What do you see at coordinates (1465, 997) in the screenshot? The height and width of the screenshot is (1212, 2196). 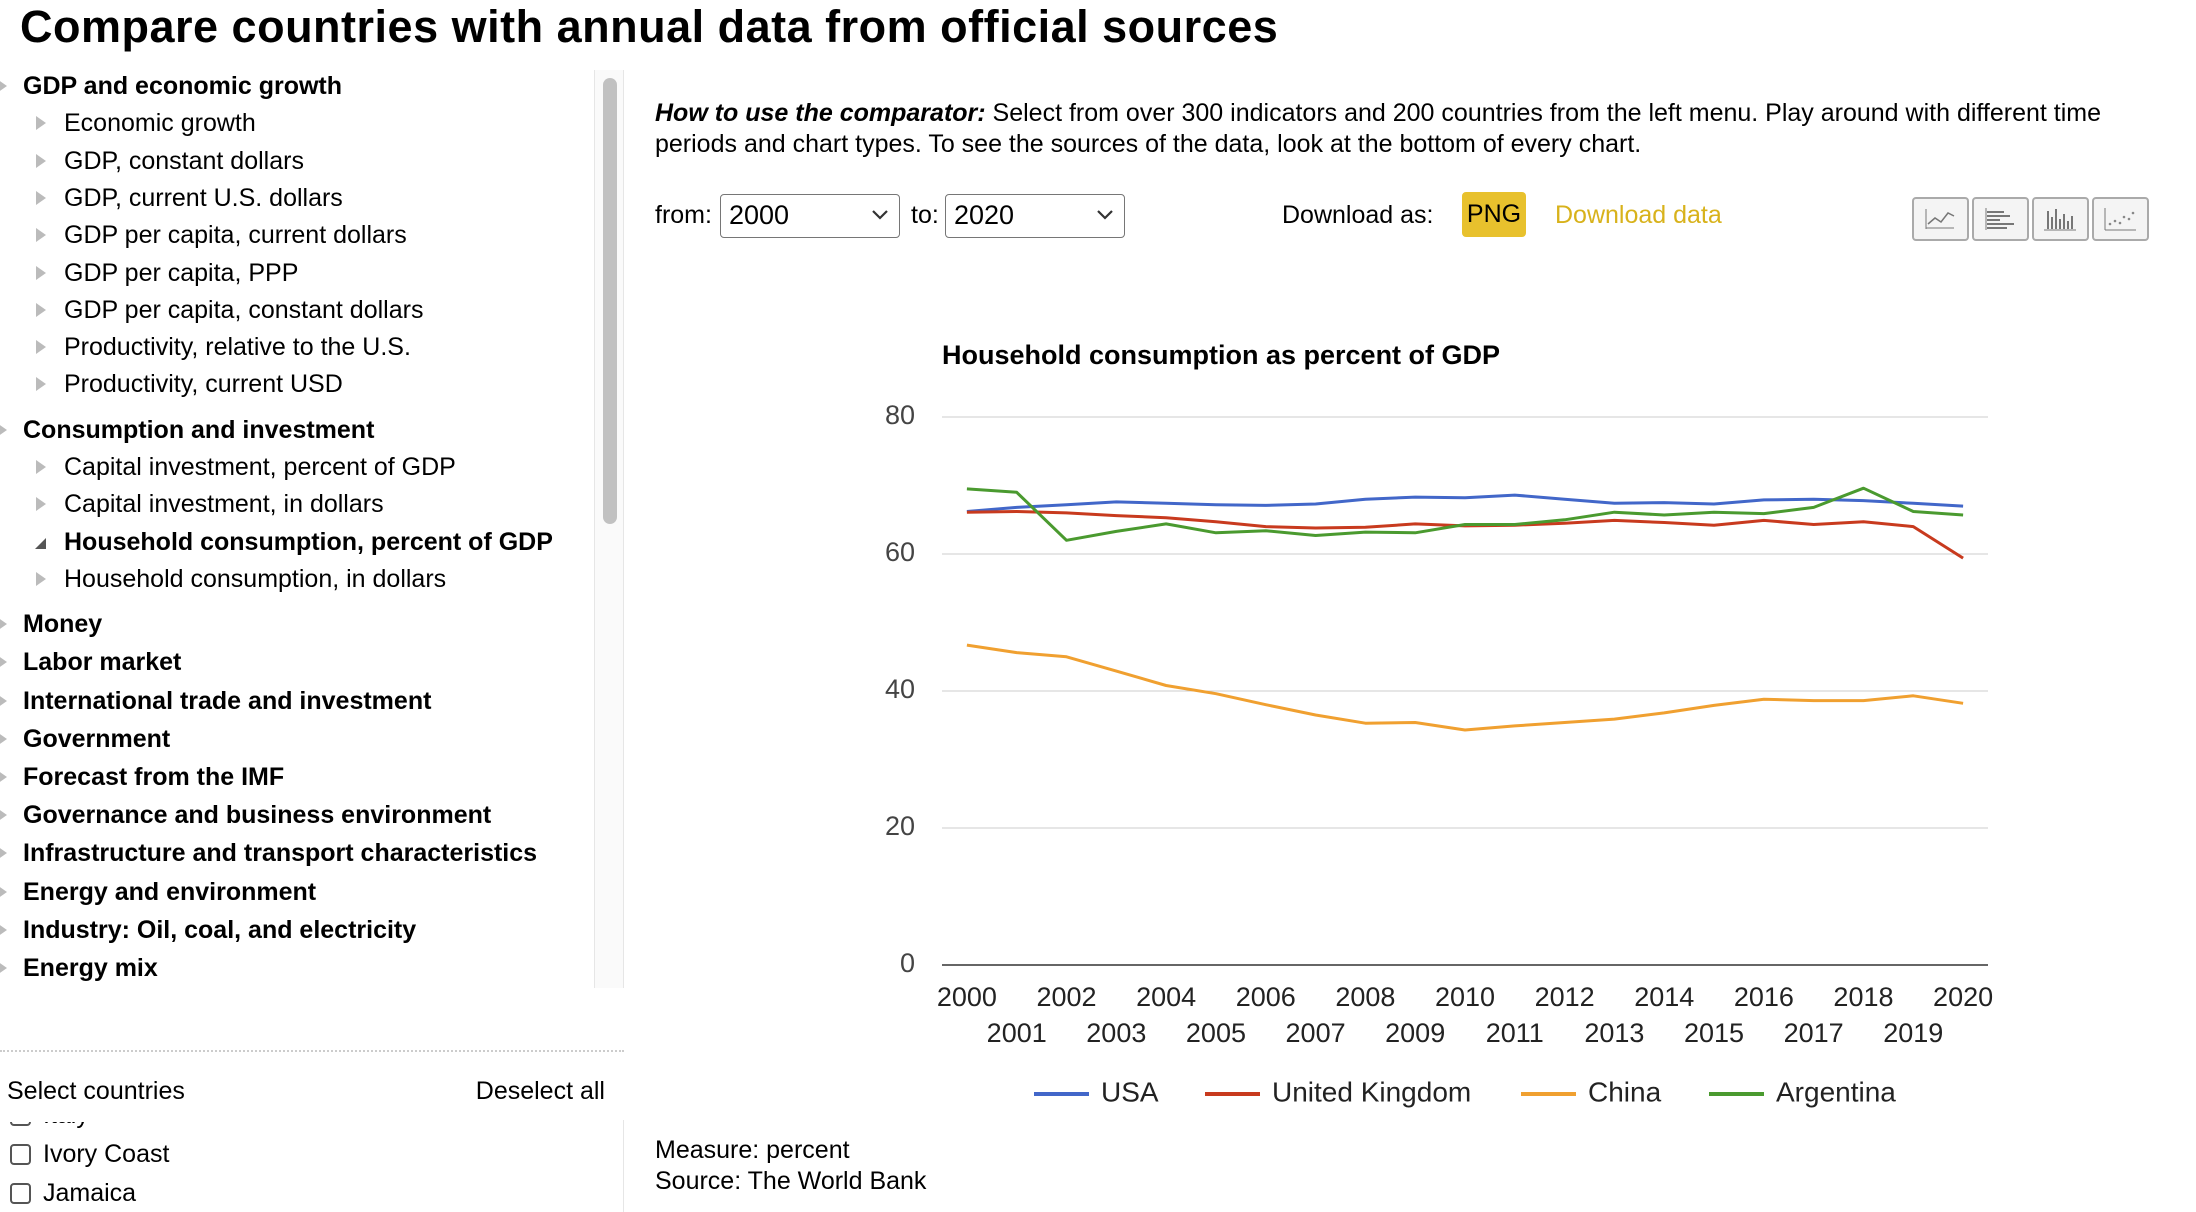 I see `x-tick-label: 2010` at bounding box center [1465, 997].